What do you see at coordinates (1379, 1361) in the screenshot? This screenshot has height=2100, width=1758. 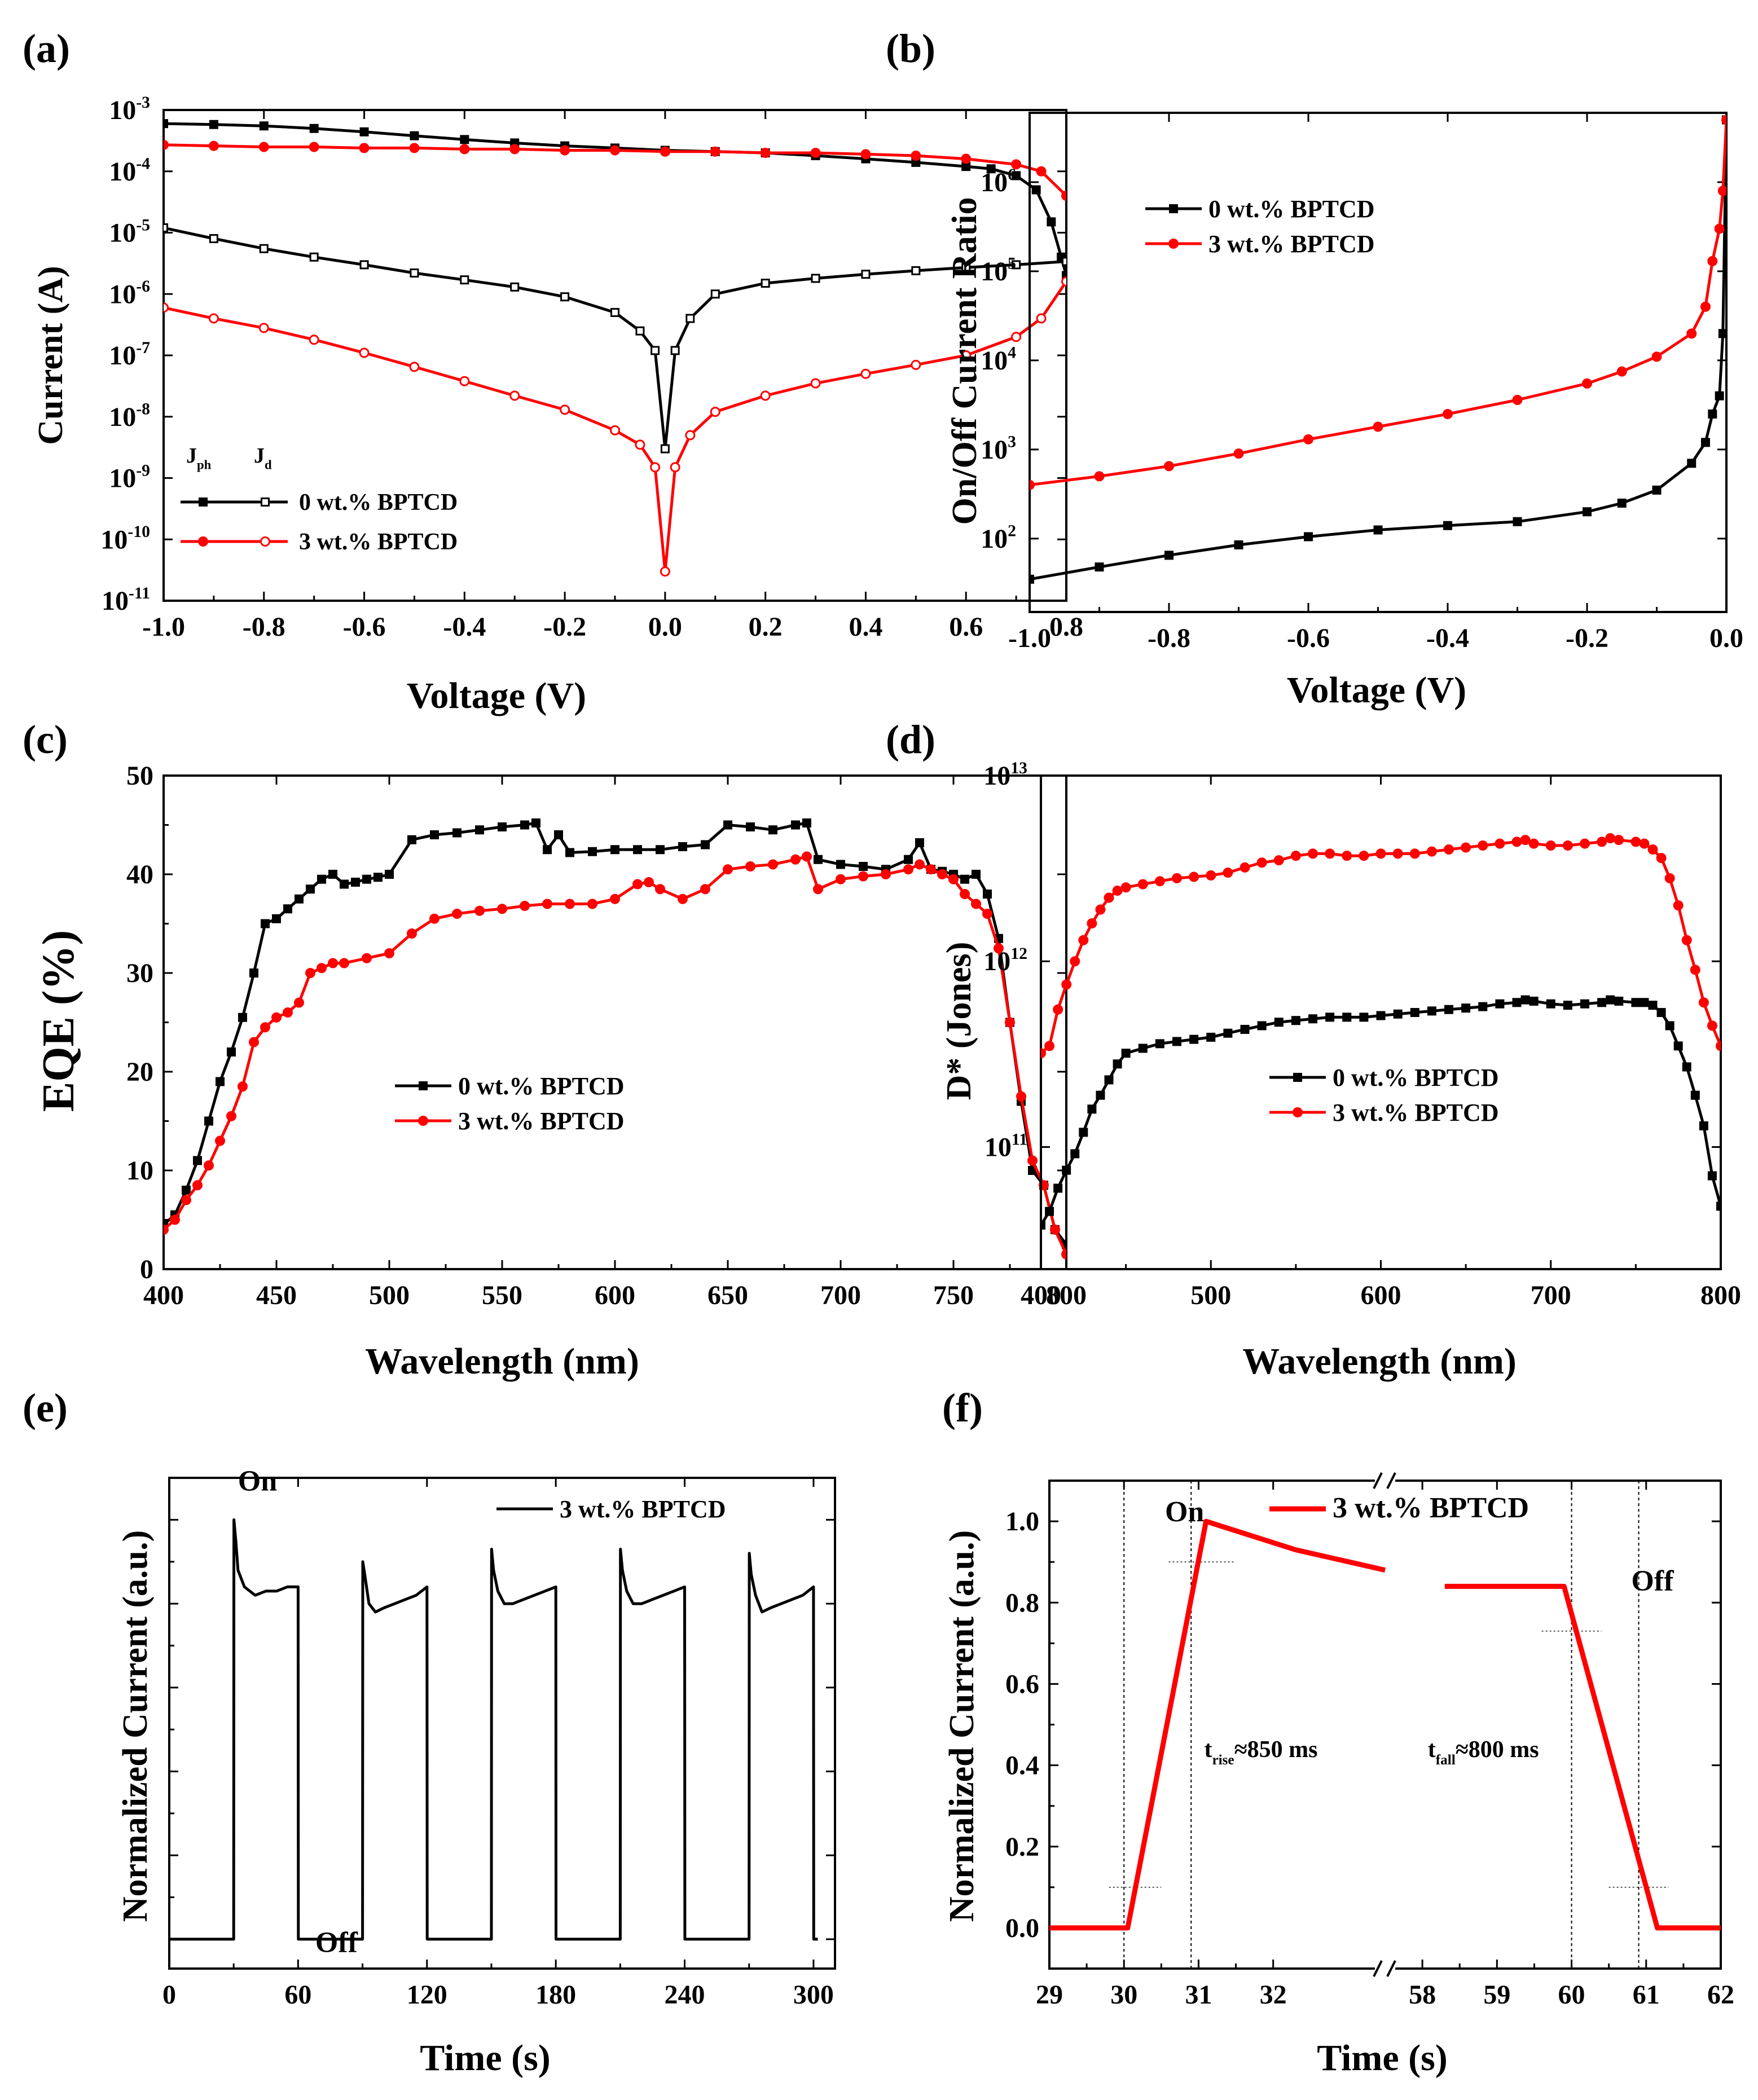 I see `x-axis-label: Wavelength (nm)` at bounding box center [1379, 1361].